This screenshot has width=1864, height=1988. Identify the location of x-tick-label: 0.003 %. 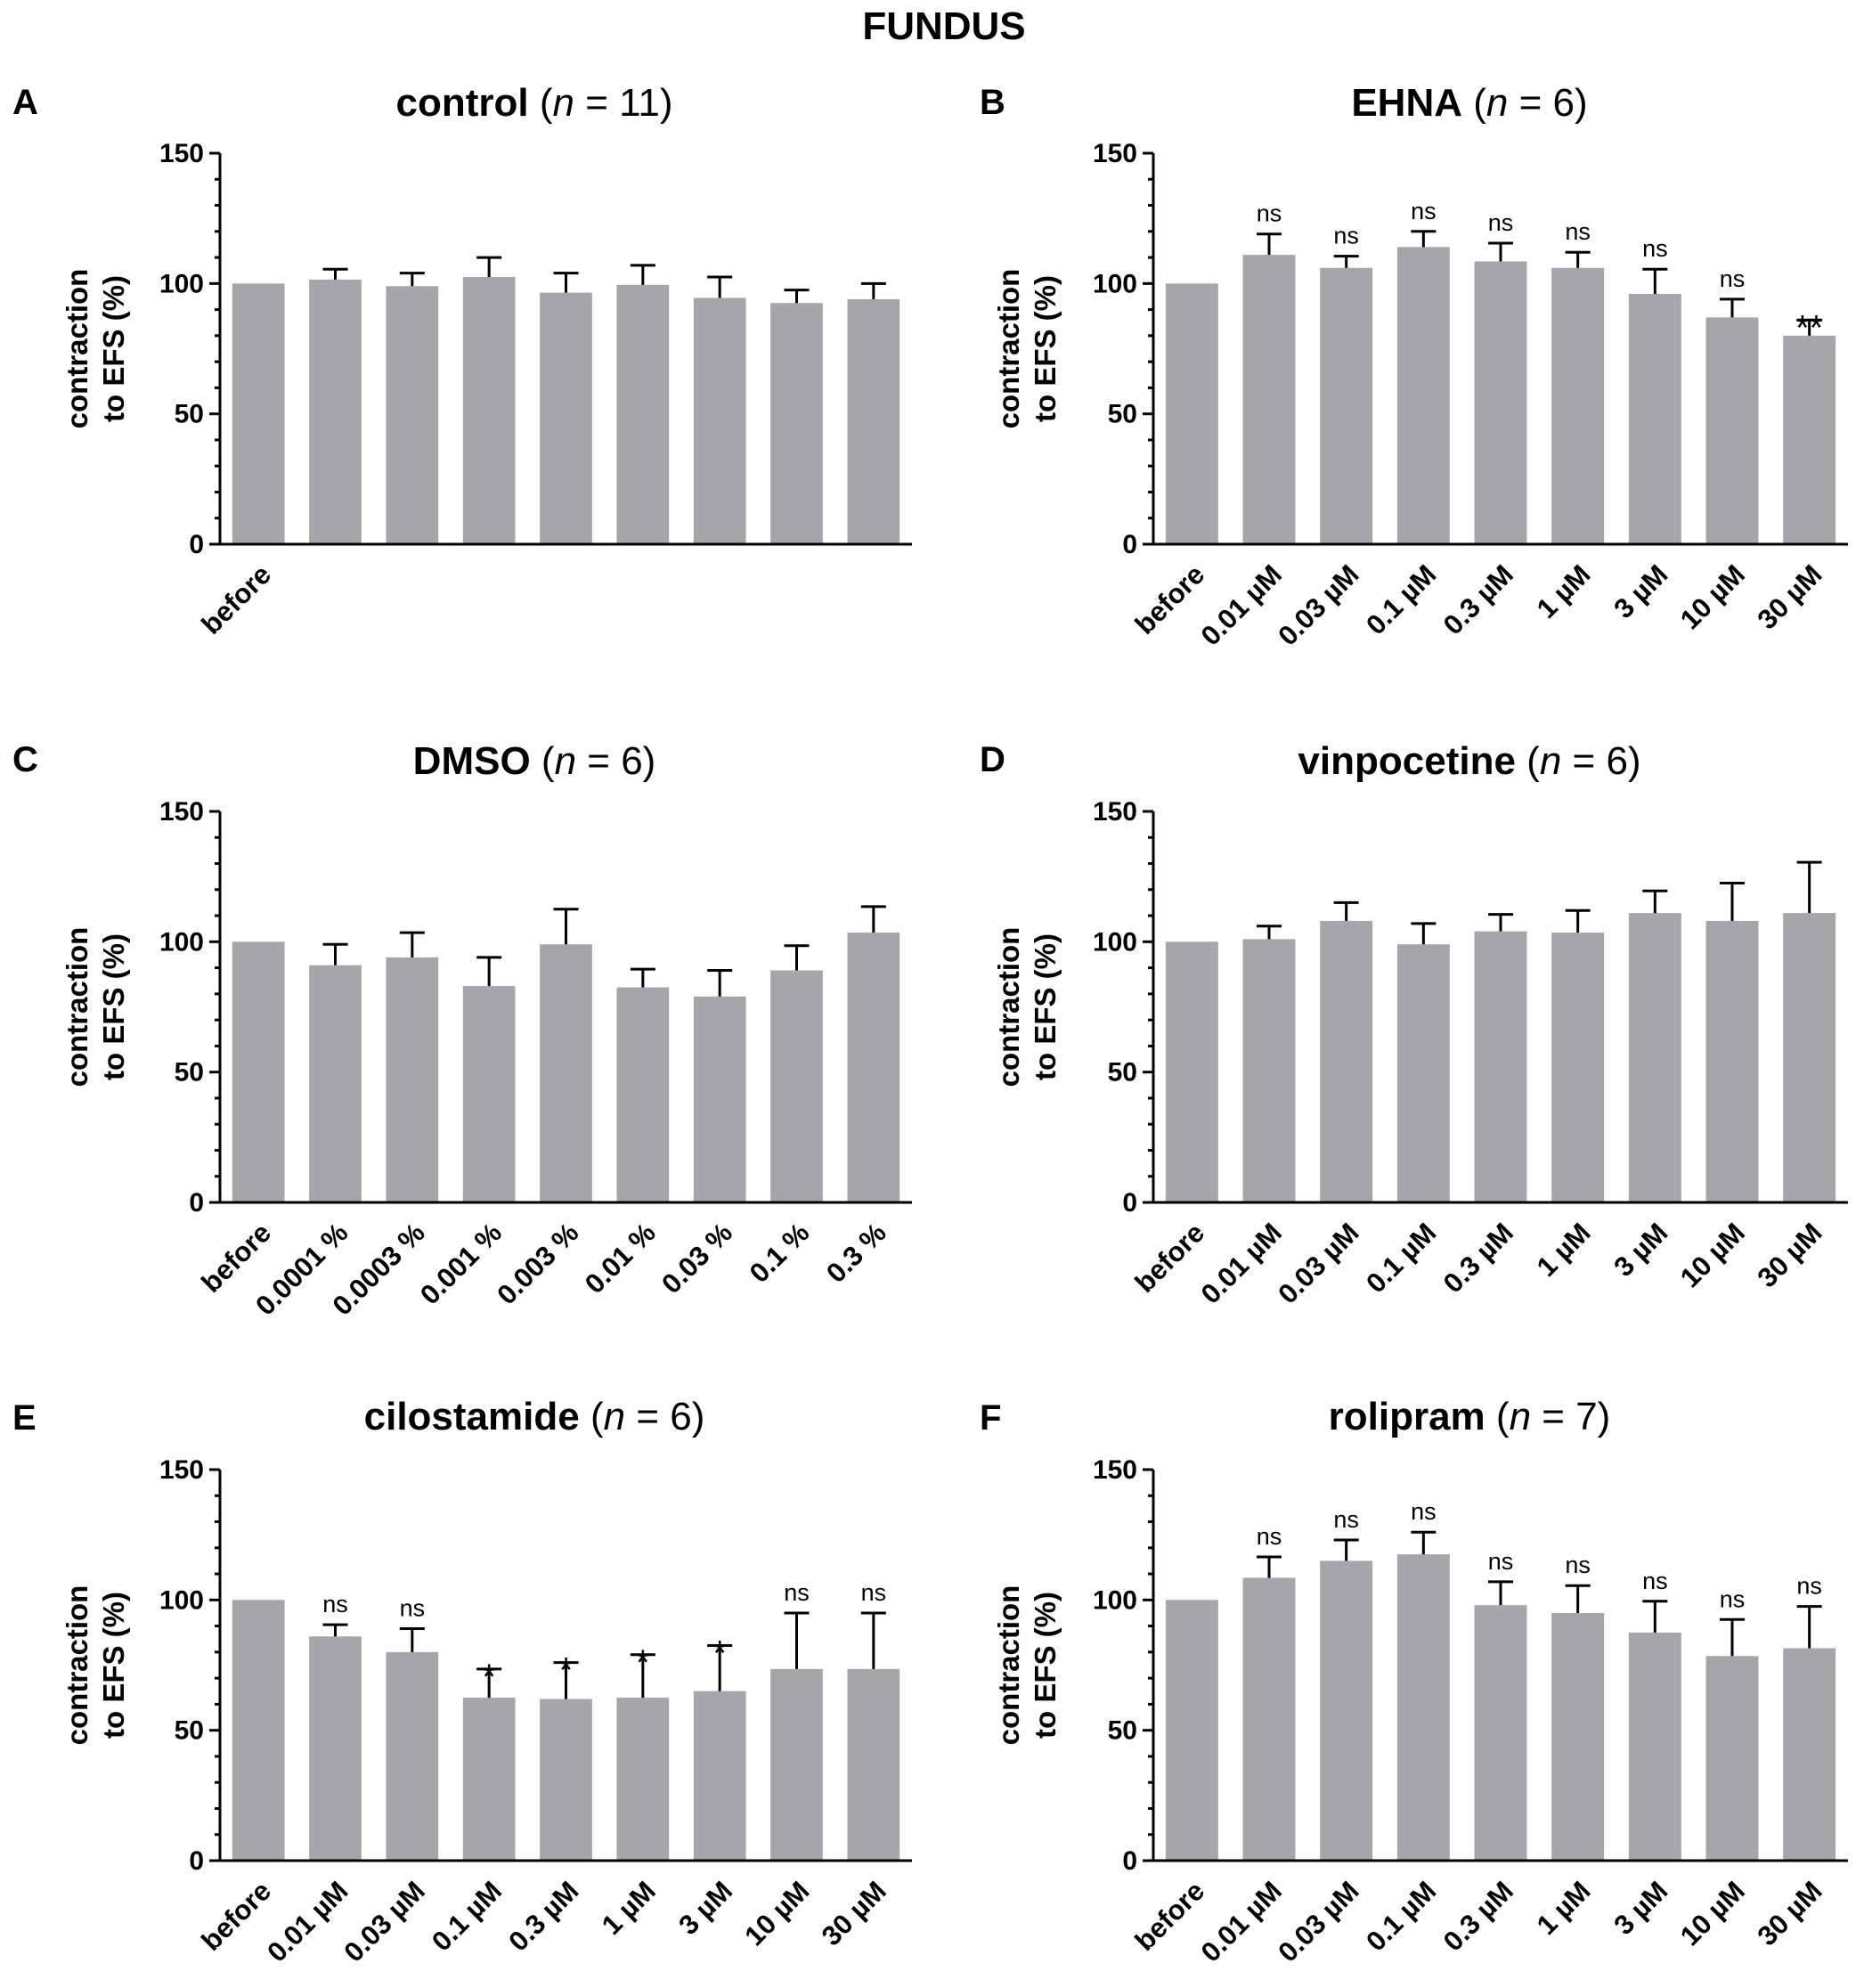
(537, 1263).